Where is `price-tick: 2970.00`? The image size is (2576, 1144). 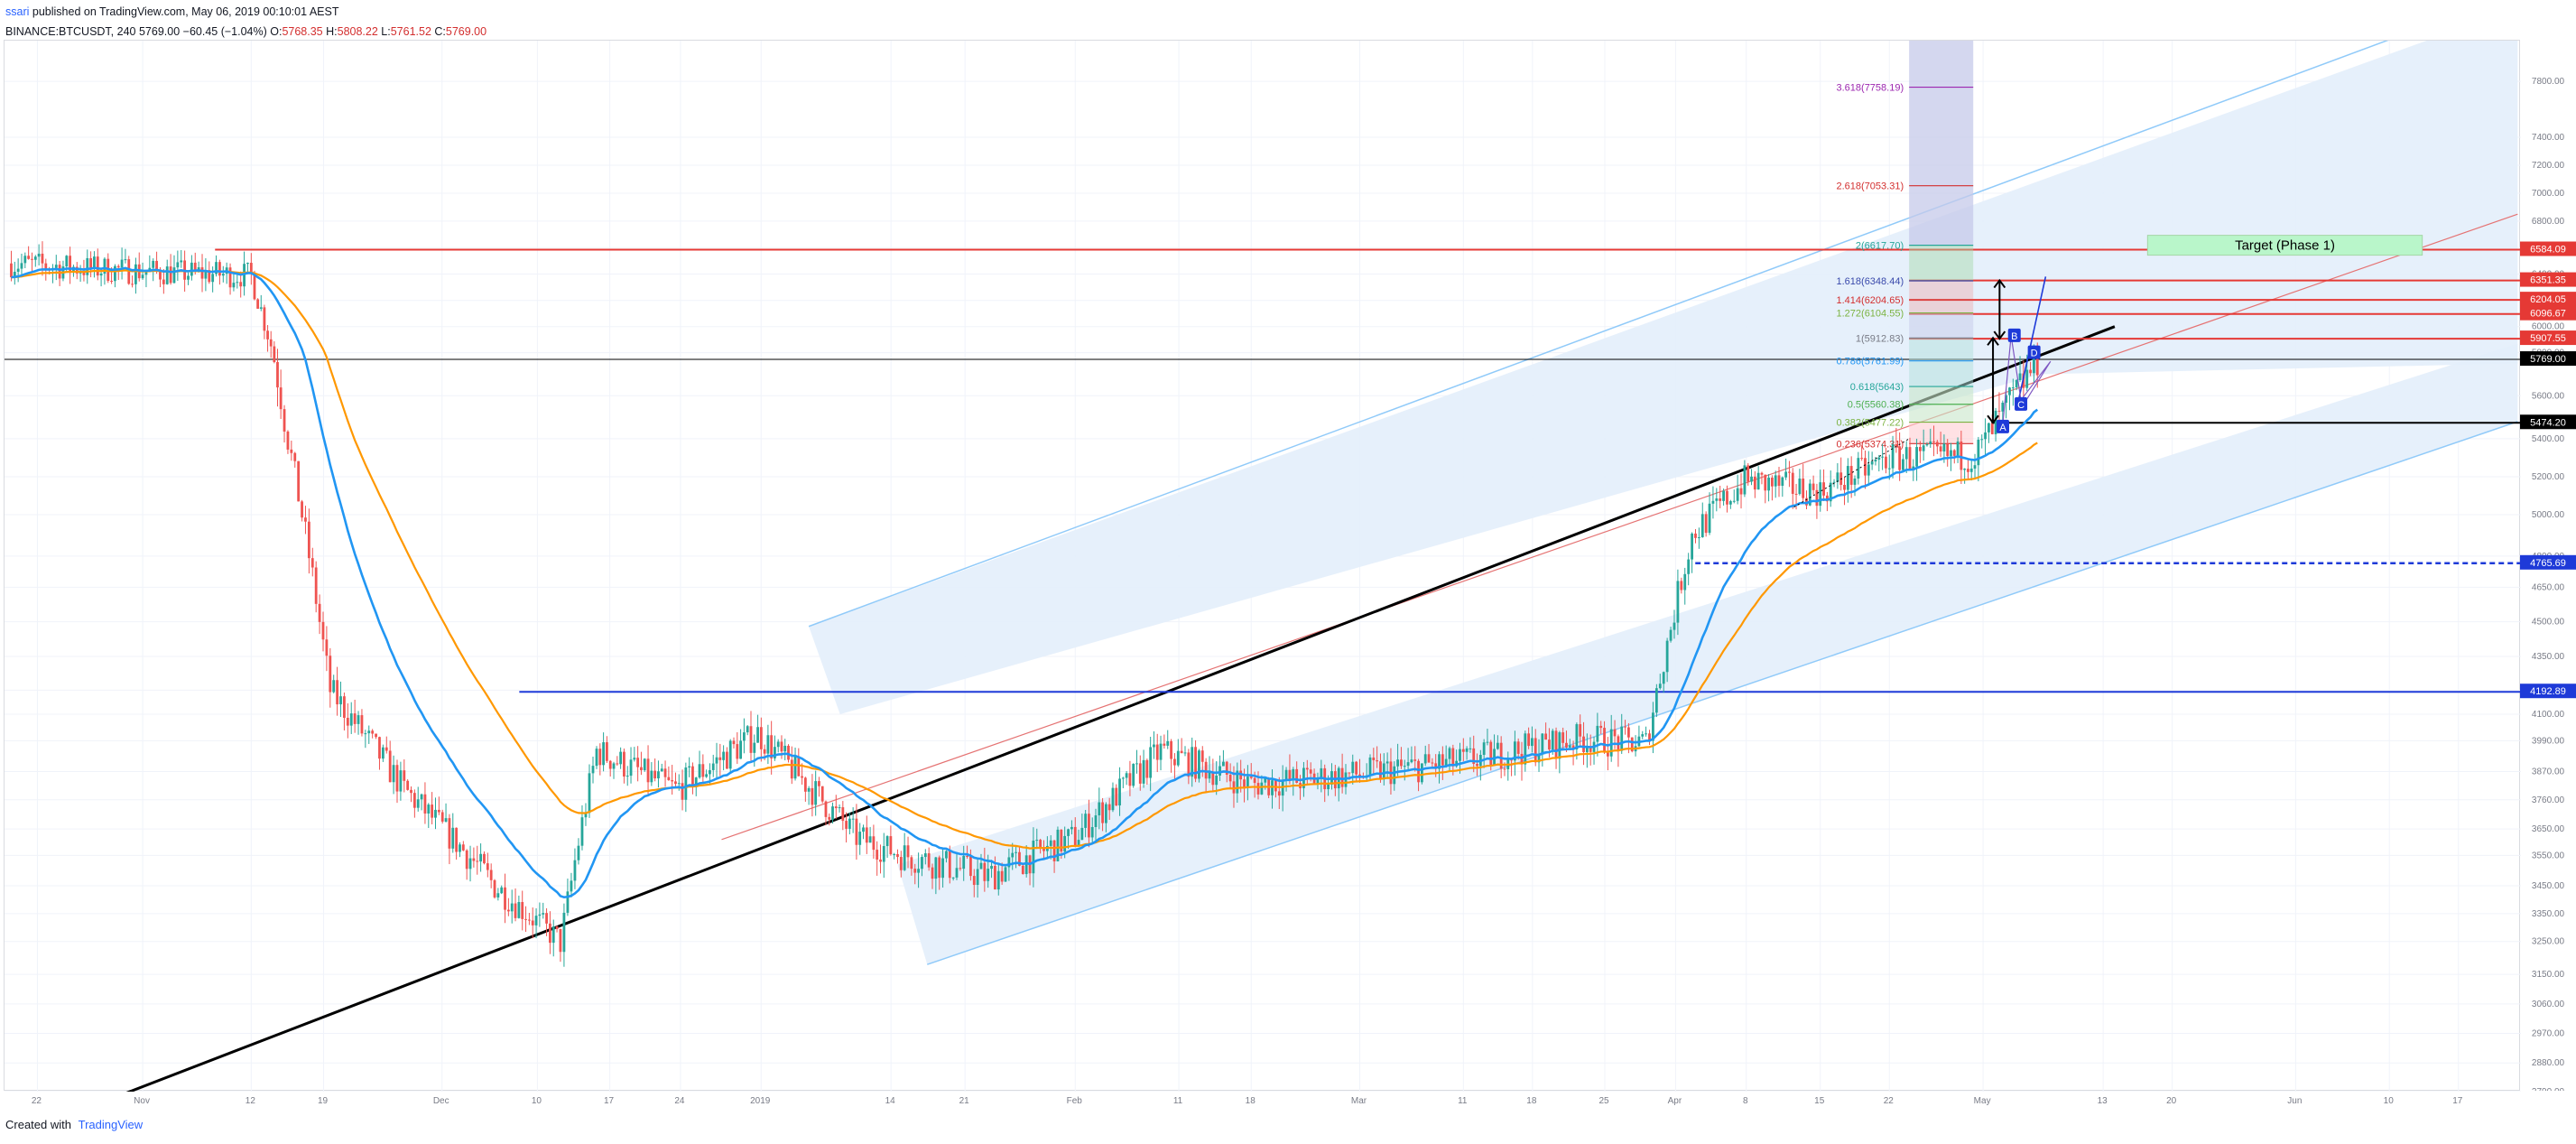 price-tick: 2970.00 is located at coordinates (2549, 1034).